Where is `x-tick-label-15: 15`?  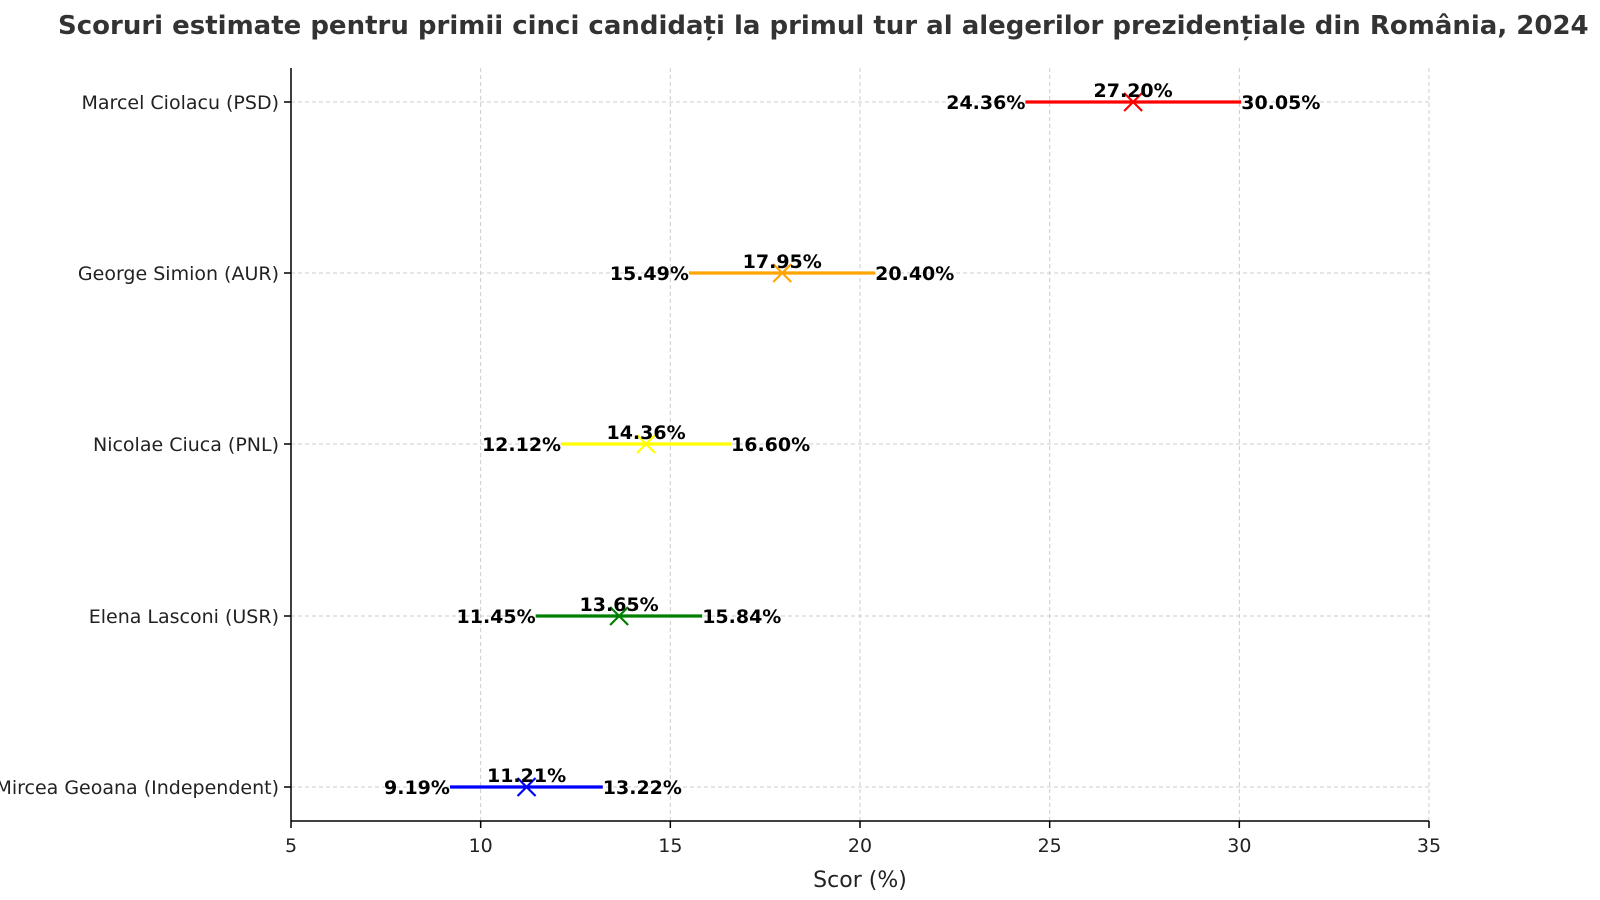 x-tick-label-15: 15 is located at coordinates (670, 846).